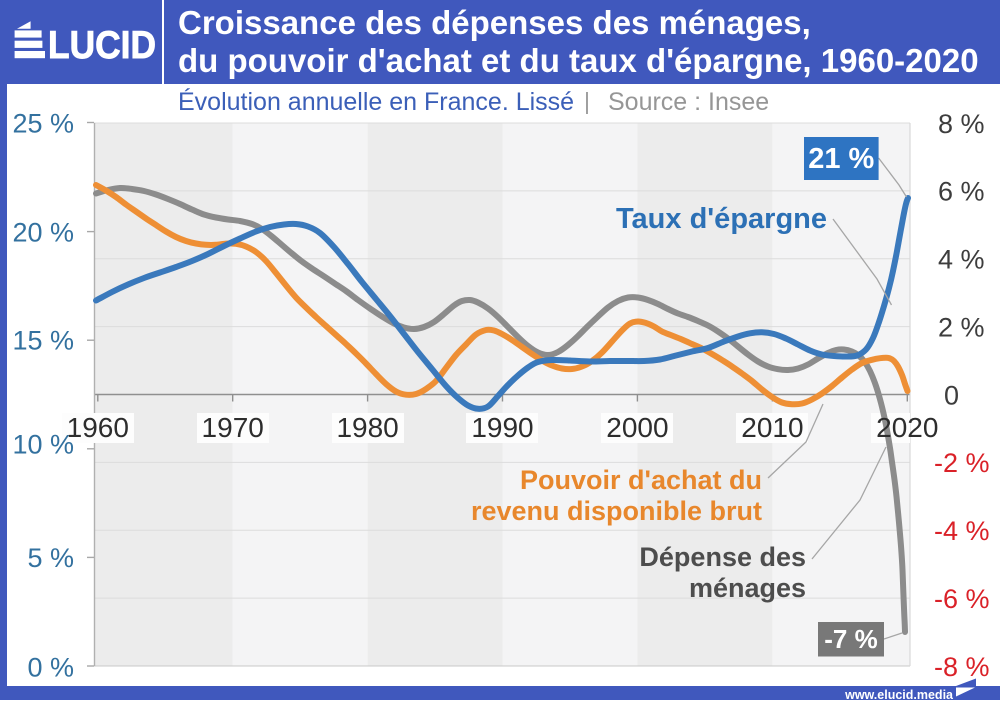  Describe the element at coordinates (850, 639) in the screenshot. I see `svg-text: -7 %` at that location.